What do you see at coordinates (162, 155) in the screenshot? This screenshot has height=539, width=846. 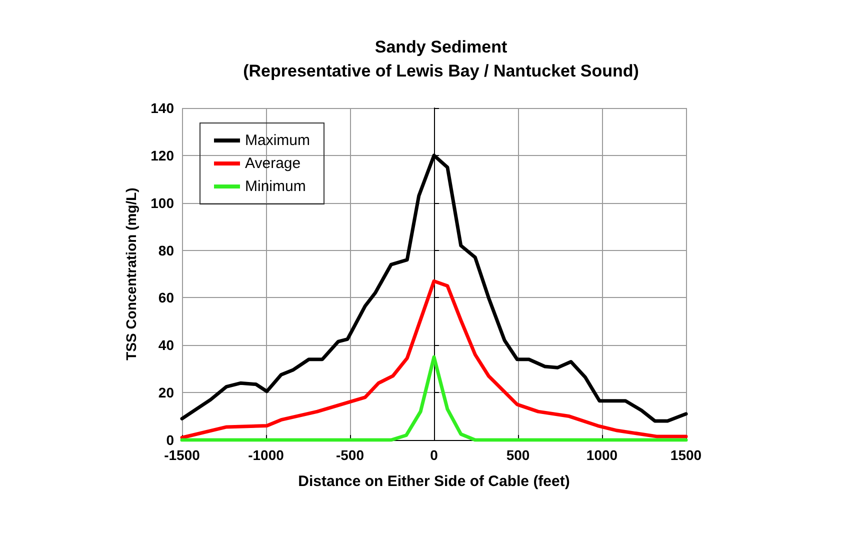 I see `y-tick-label: 120` at bounding box center [162, 155].